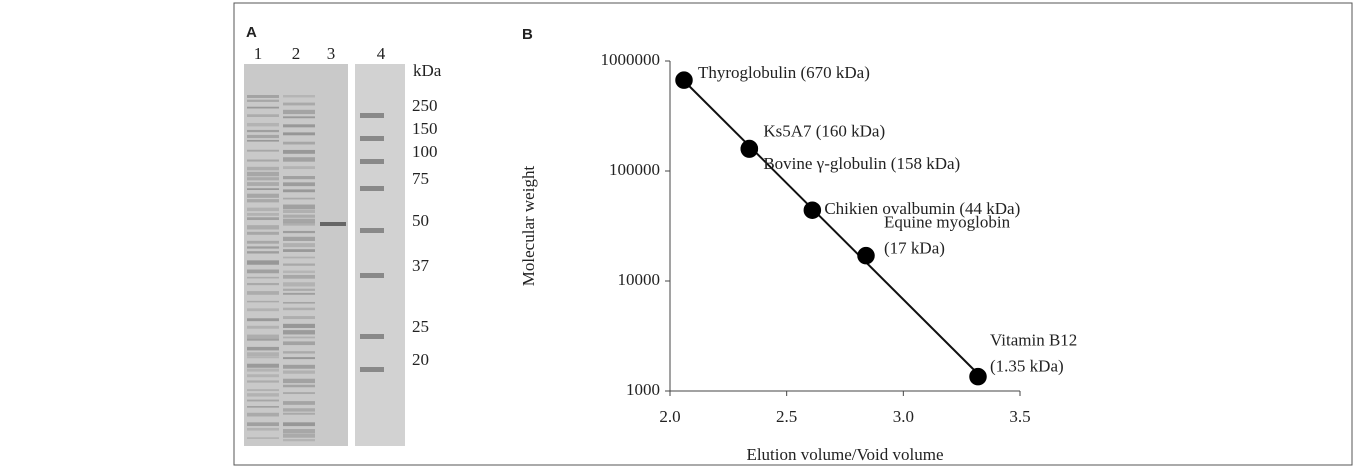 This screenshot has width=1357, height=468. What do you see at coordinates (669, 416) in the screenshot?
I see `x-tick-label: 2.0` at bounding box center [669, 416].